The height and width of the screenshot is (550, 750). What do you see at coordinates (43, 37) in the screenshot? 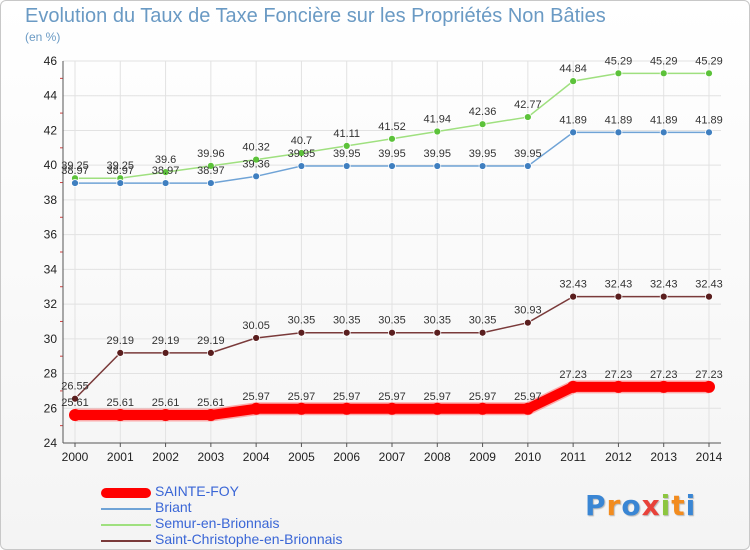
I see `chart-subtitle: (en %)` at bounding box center [43, 37].